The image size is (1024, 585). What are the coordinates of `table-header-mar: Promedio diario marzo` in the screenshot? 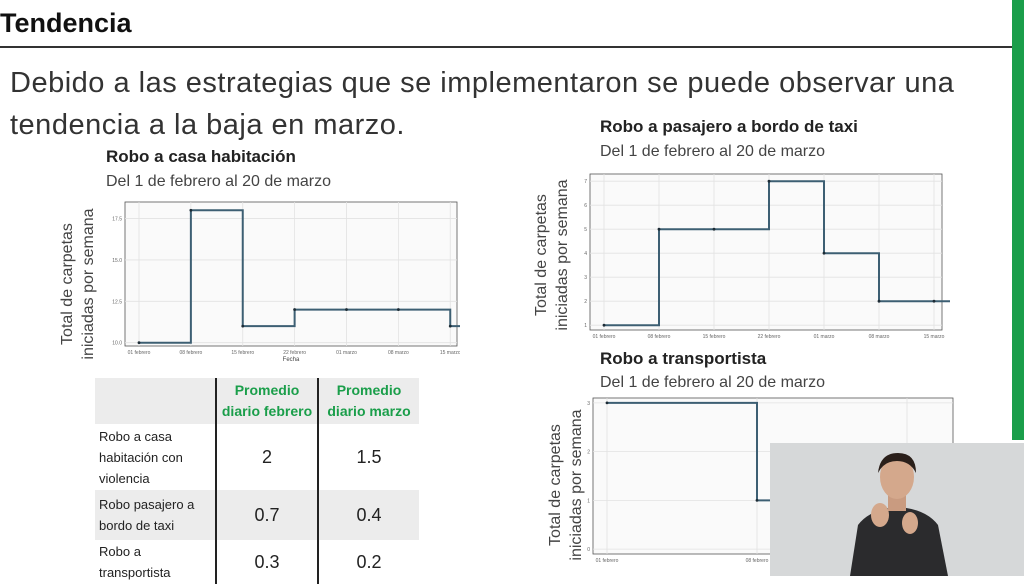 It's located at (368, 401).